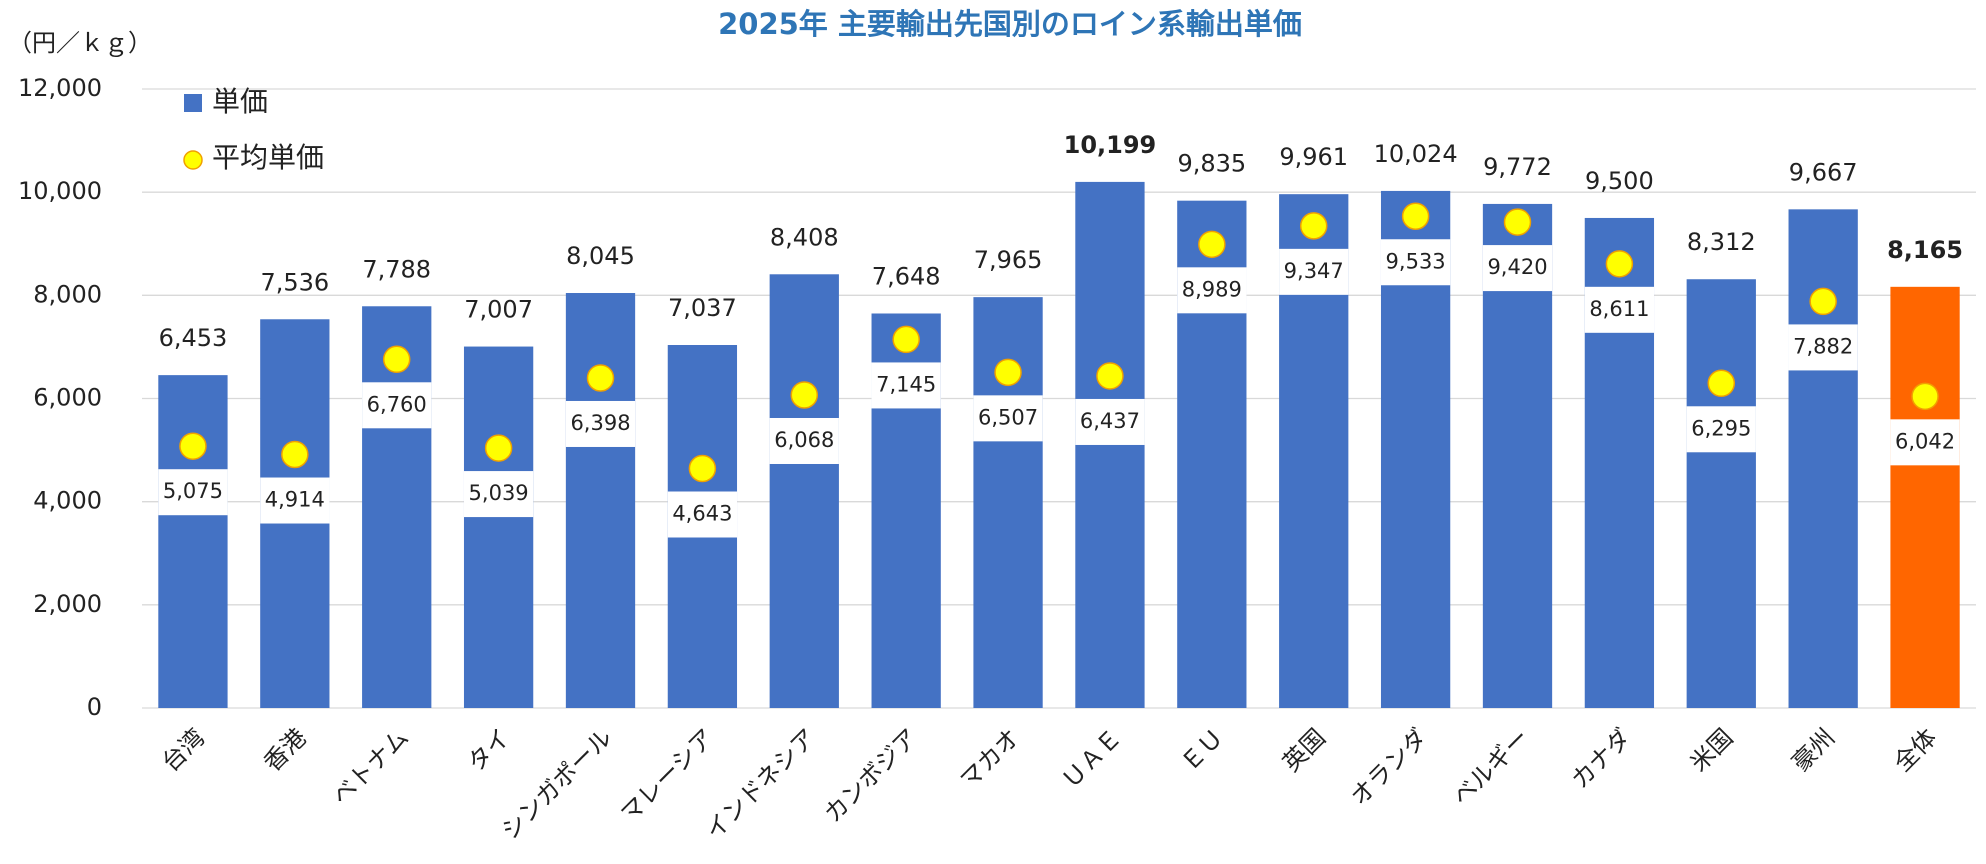  Describe the element at coordinates (1110, 421) in the screenshot. I see `avg-value-label: 6,437` at that location.